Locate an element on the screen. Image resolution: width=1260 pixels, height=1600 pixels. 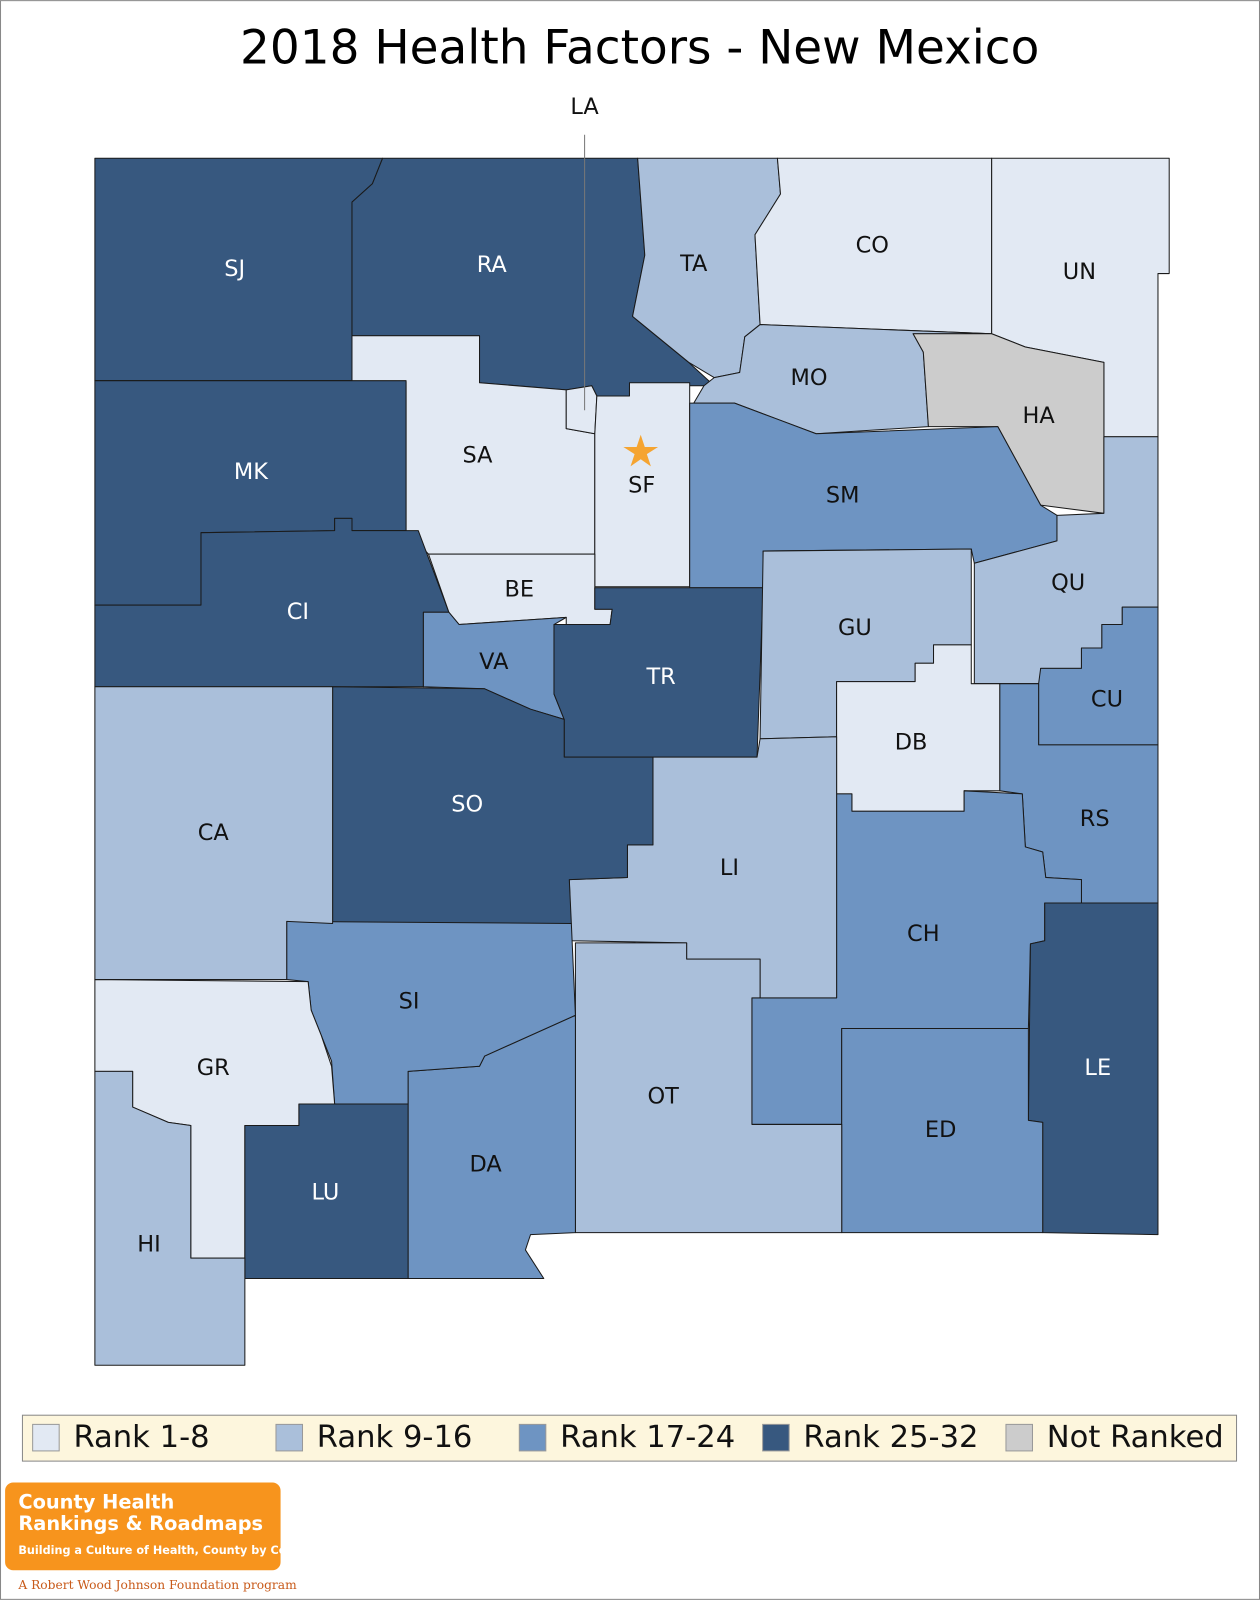
county-label: CI is located at coordinates (298, 612).